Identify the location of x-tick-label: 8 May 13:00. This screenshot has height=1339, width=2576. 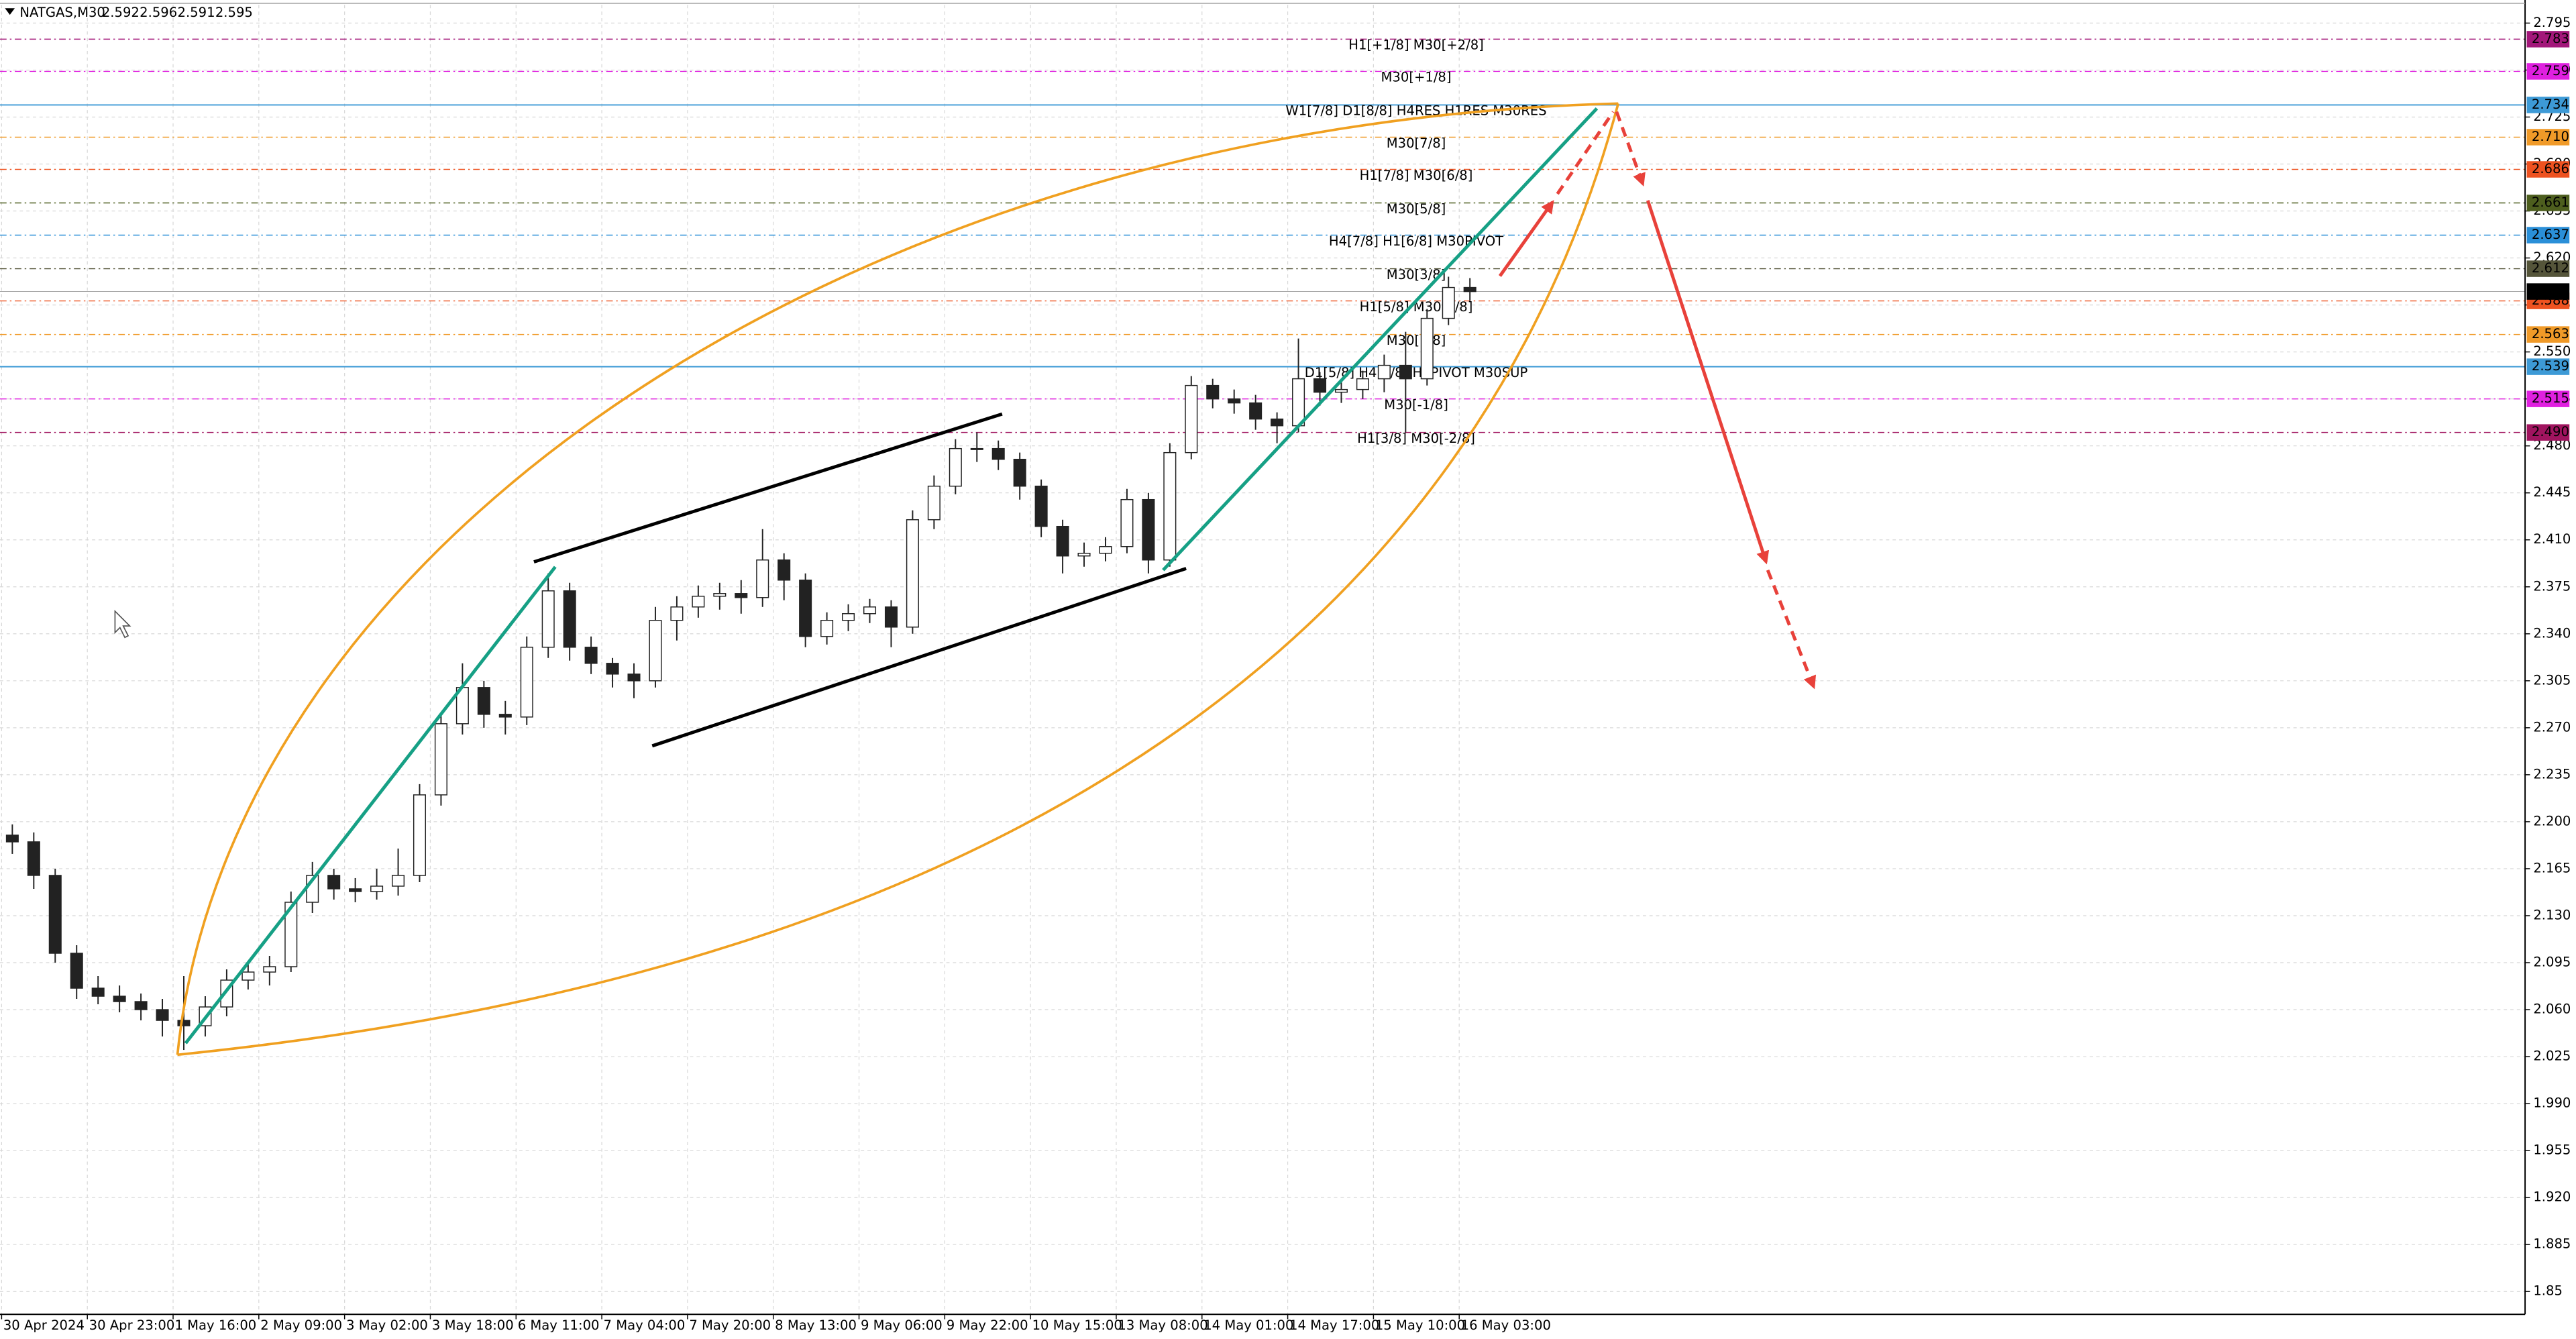
(816, 1325).